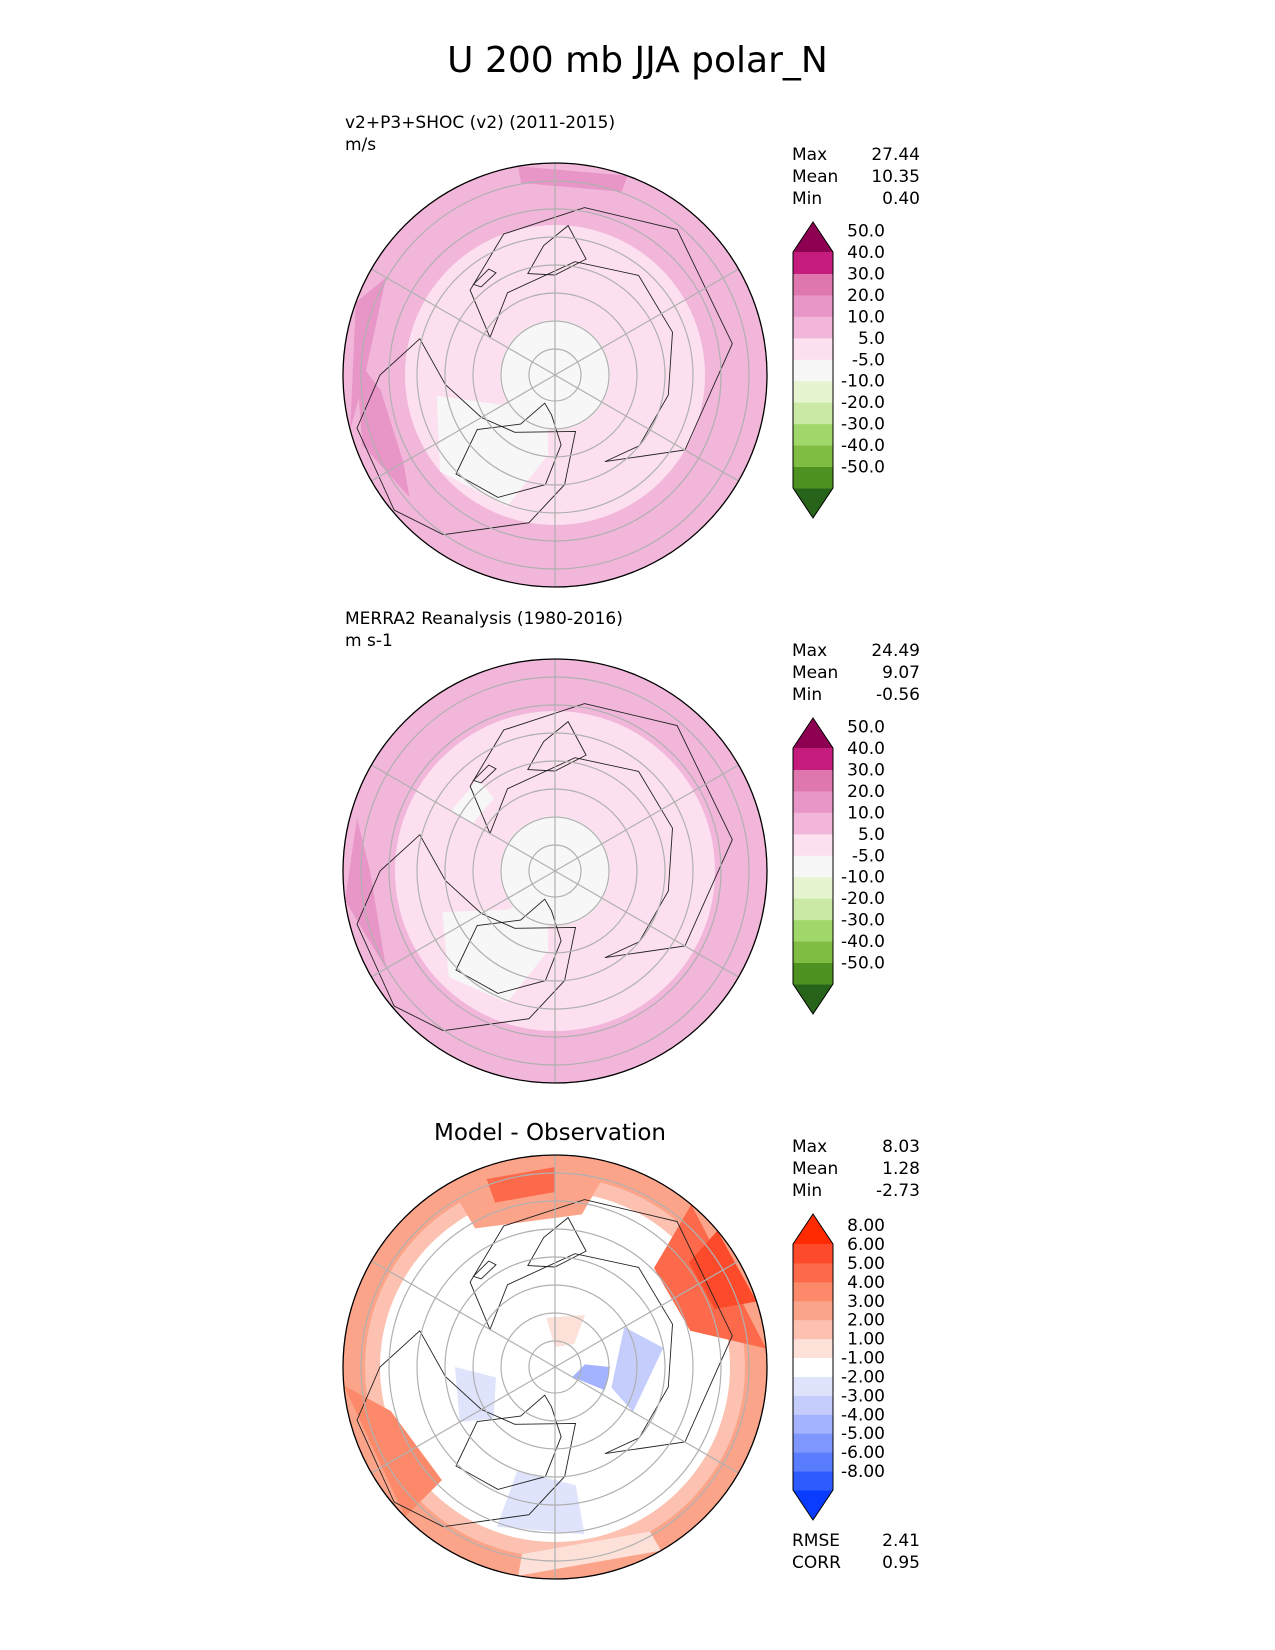 This screenshot has width=1275, height=1650. What do you see at coordinates (866, 749) in the screenshot?
I see `colorbar-tick-label: 40.0` at bounding box center [866, 749].